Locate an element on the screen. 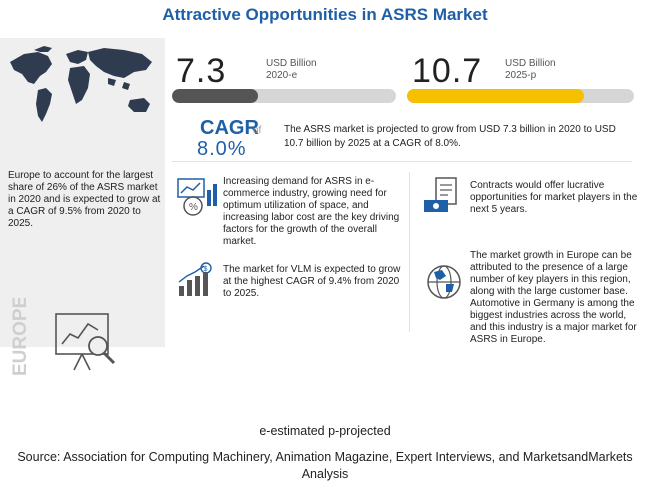 This screenshot has height=492, width=650. unit-label-2020: USD Billion 2020-e is located at coordinates (291, 69).